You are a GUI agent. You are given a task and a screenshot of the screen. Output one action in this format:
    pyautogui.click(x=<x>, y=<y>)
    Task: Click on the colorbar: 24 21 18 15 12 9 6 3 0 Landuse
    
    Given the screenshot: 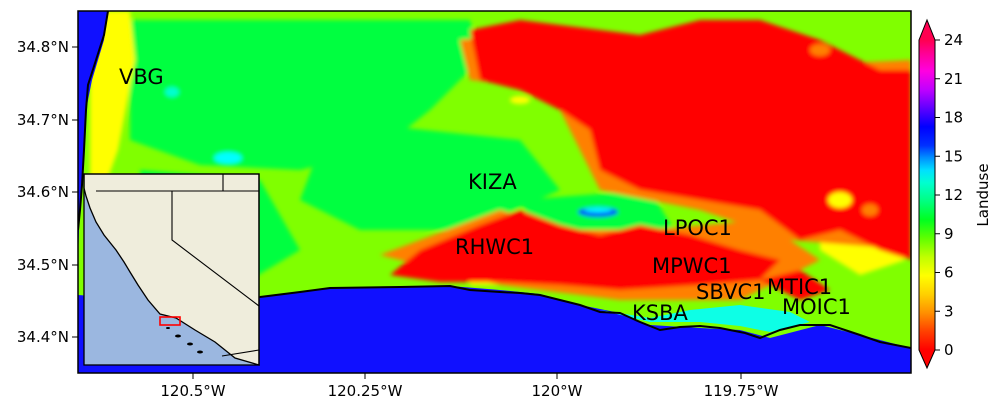 What is the action you would take?
    pyautogui.click(x=955, y=194)
    